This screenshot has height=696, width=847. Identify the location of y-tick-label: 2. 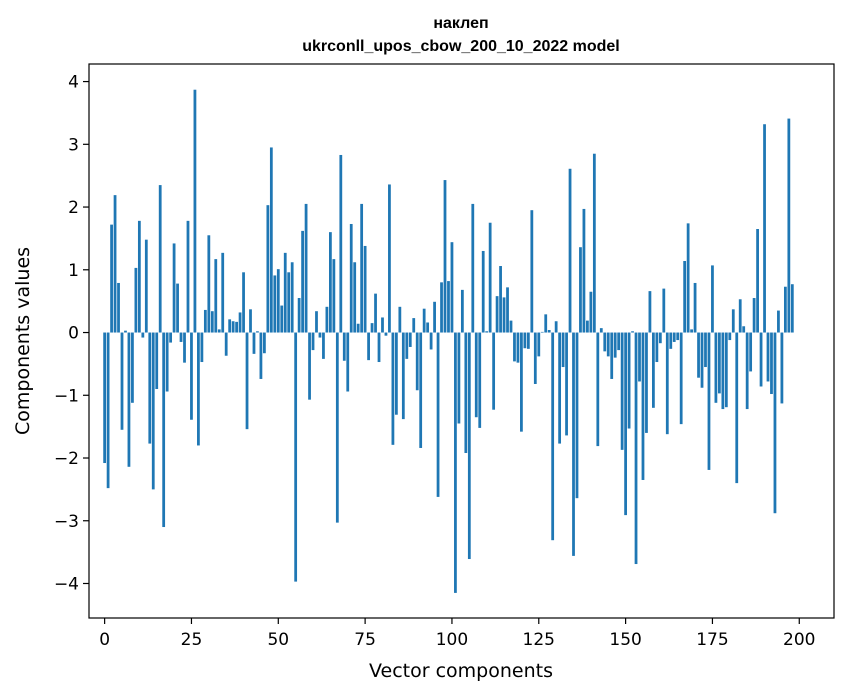
(73, 208).